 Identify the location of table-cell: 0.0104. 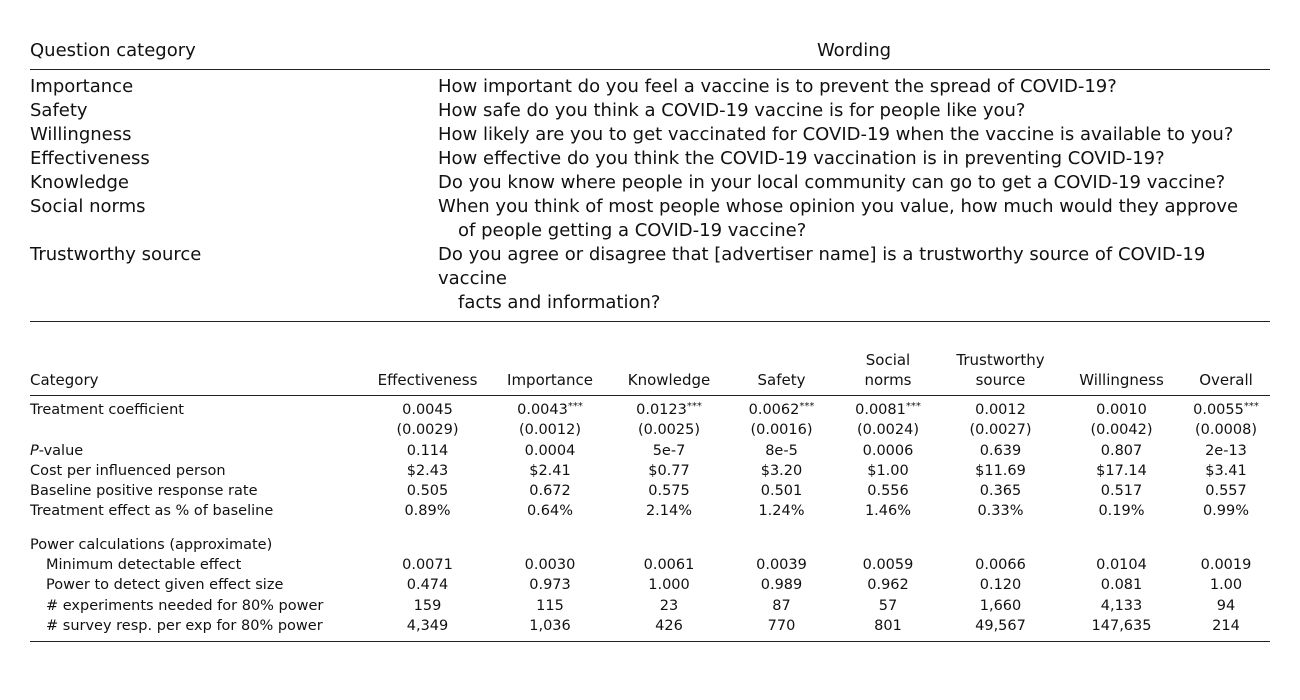
(1121, 565).